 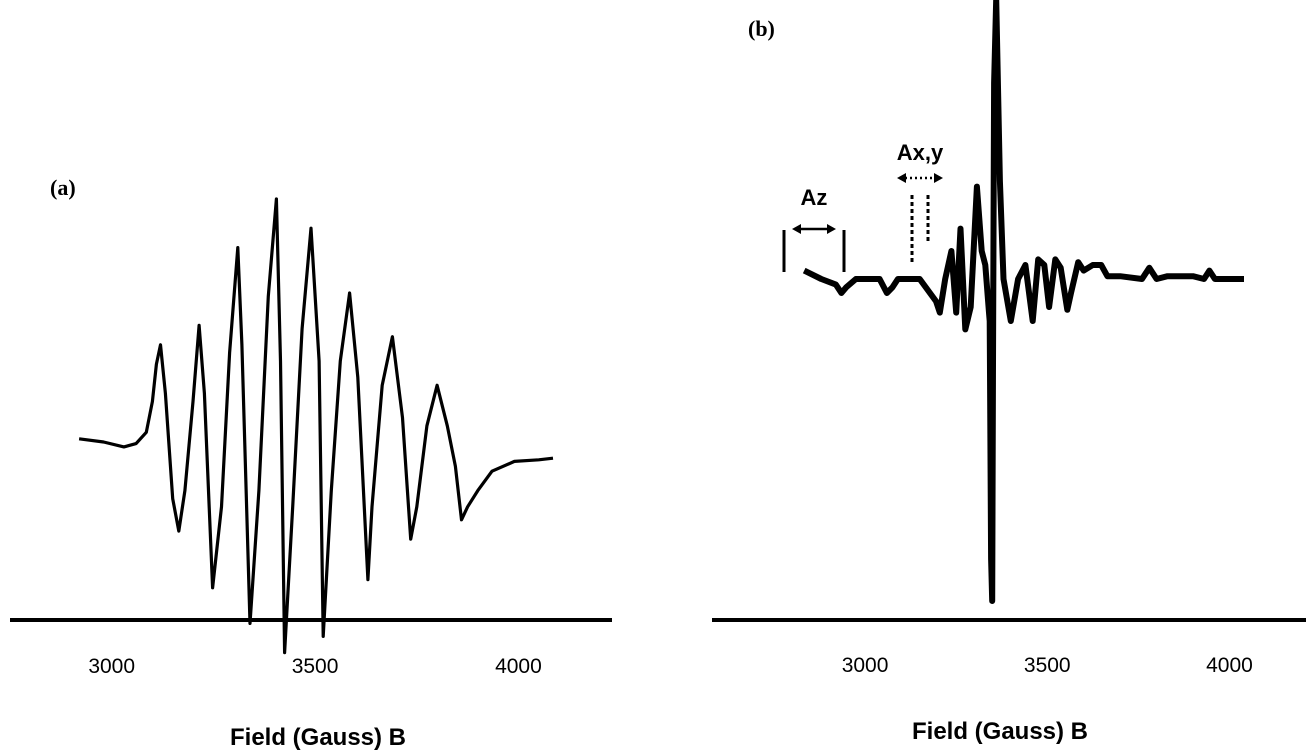 I want to click on panel-label-a: (a), so click(x=63, y=187).